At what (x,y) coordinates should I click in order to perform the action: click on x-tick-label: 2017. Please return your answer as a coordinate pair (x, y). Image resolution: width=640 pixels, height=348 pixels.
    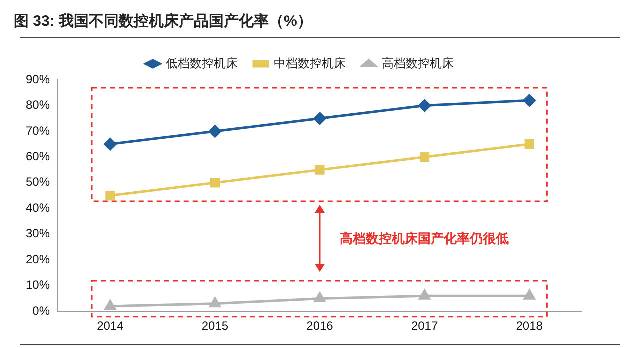
    Looking at the image, I should click on (424, 326).